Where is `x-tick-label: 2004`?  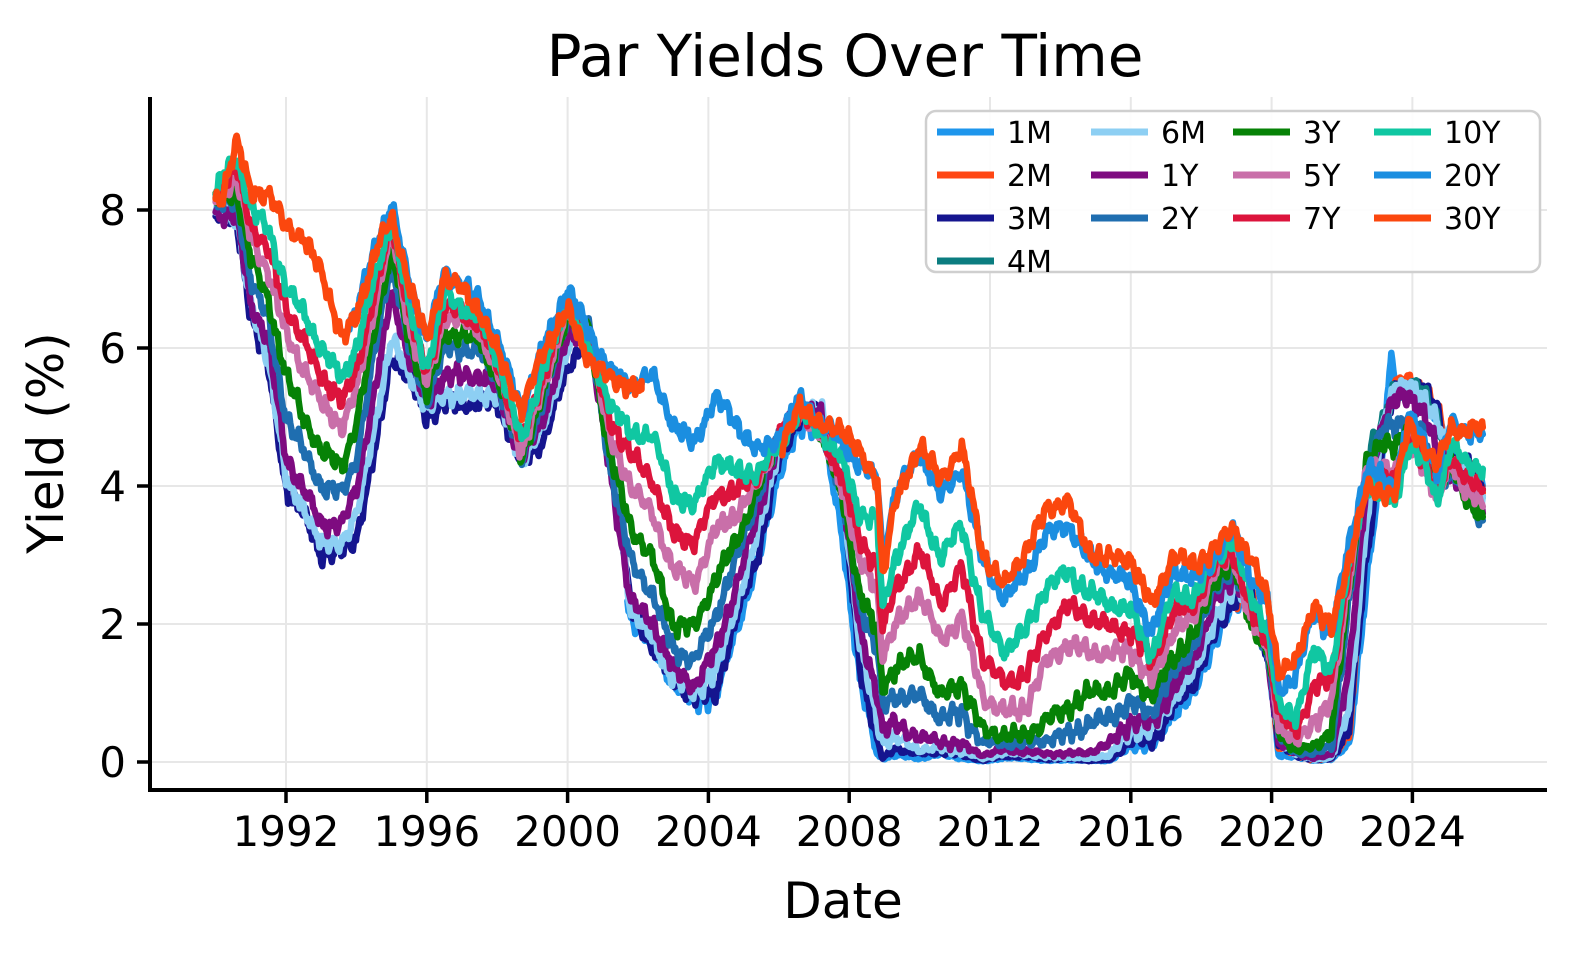 x-tick-label: 2004 is located at coordinates (708, 831).